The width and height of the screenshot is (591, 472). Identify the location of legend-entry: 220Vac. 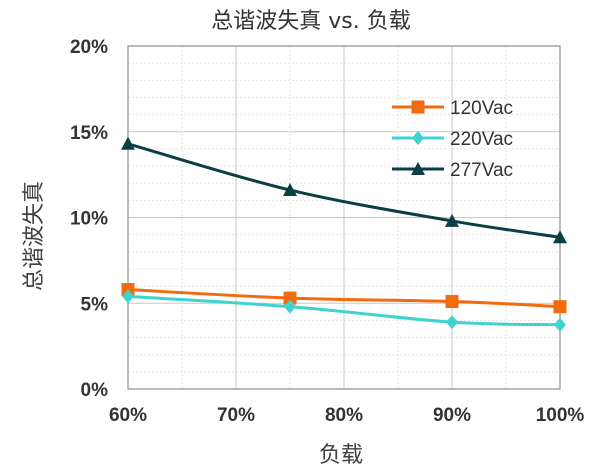
(452, 139).